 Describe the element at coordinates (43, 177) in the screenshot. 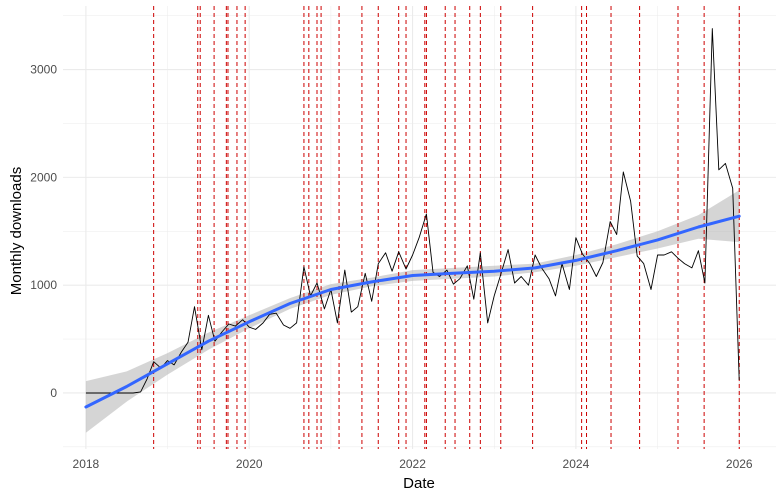

I see `y-tick-label: 2000` at that location.